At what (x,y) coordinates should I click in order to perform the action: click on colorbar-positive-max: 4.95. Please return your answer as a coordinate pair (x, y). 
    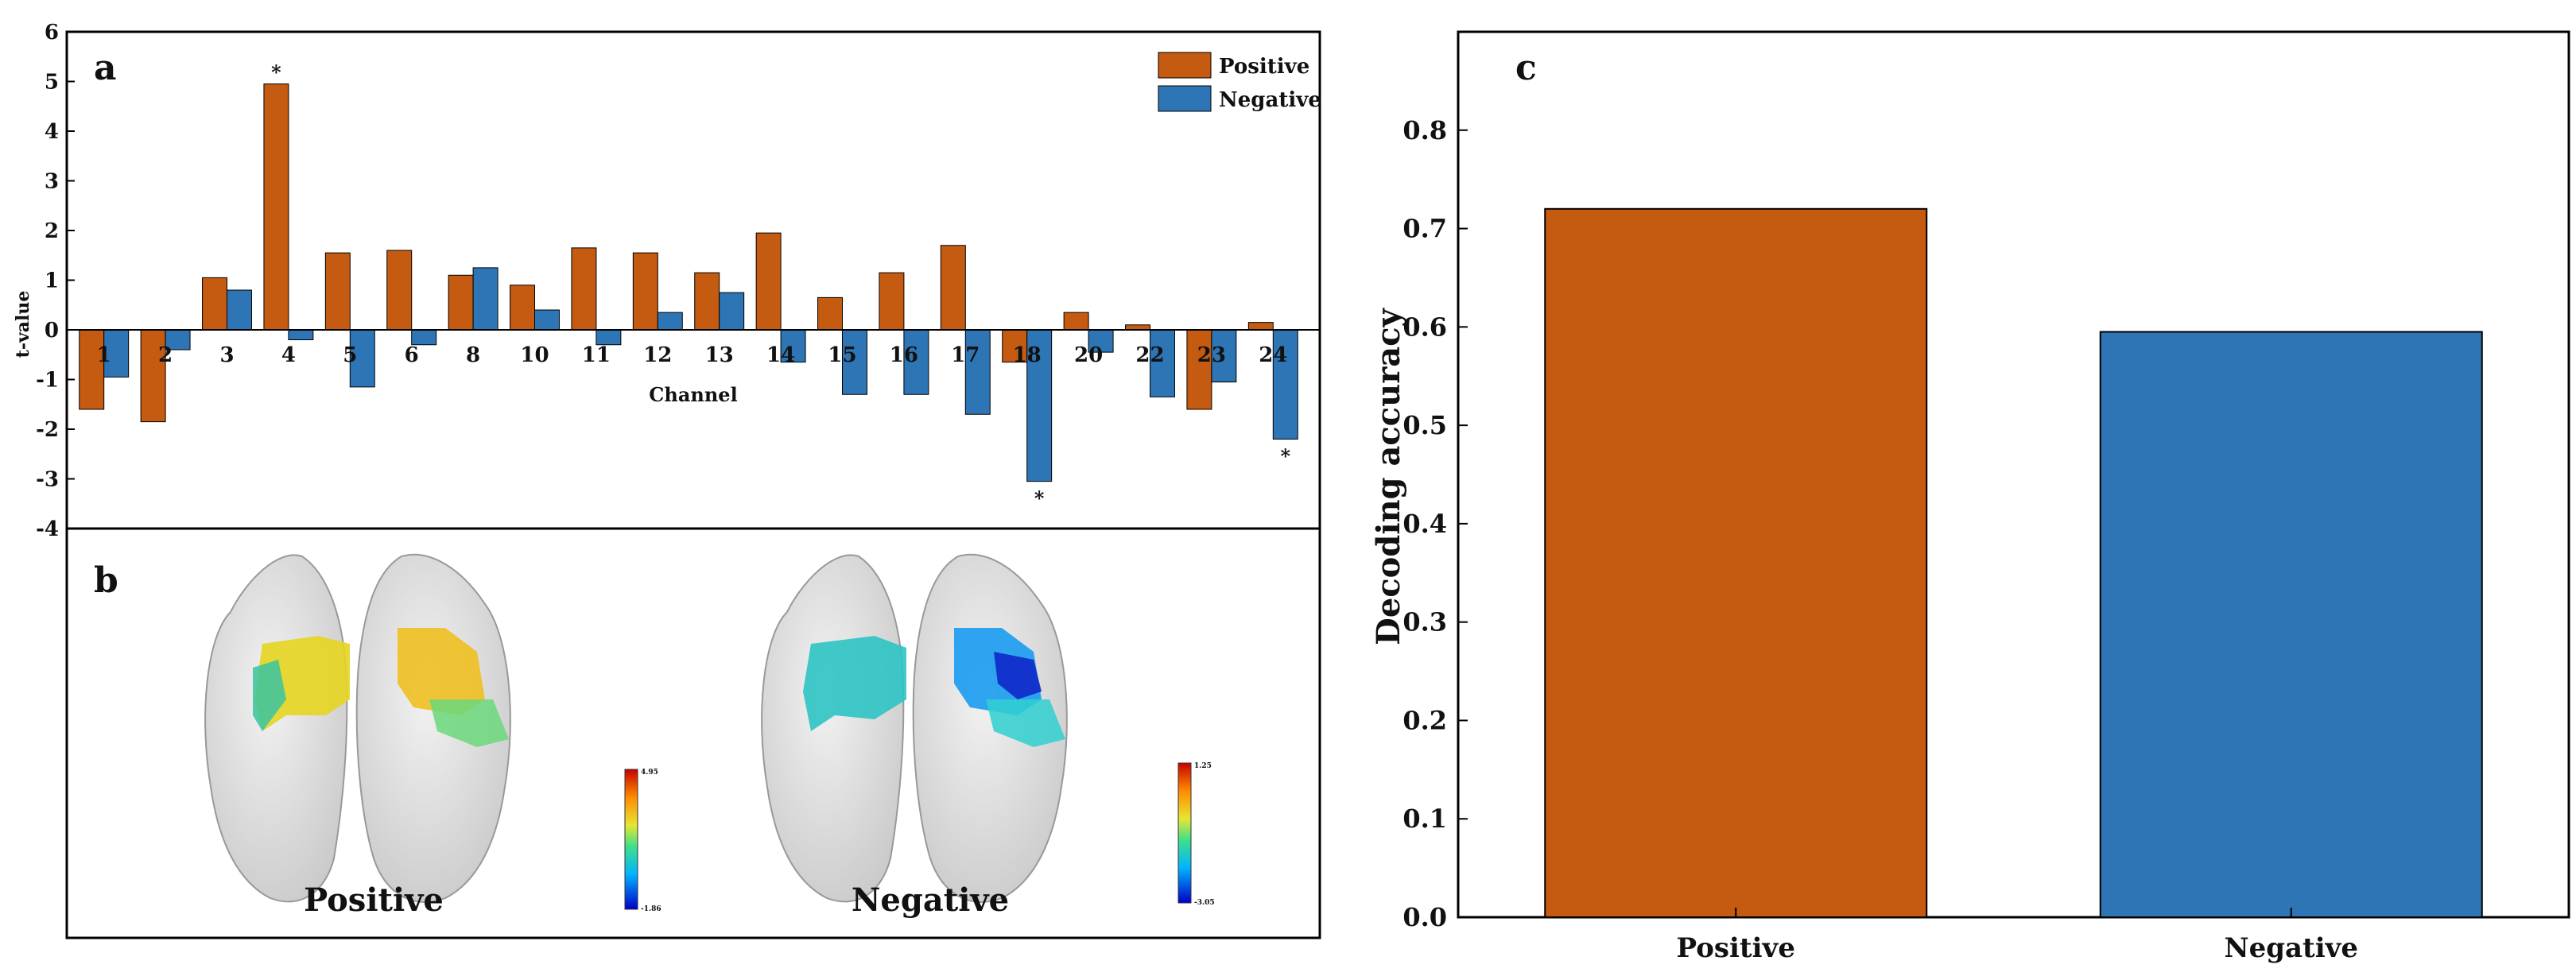
    Looking at the image, I should click on (649, 773).